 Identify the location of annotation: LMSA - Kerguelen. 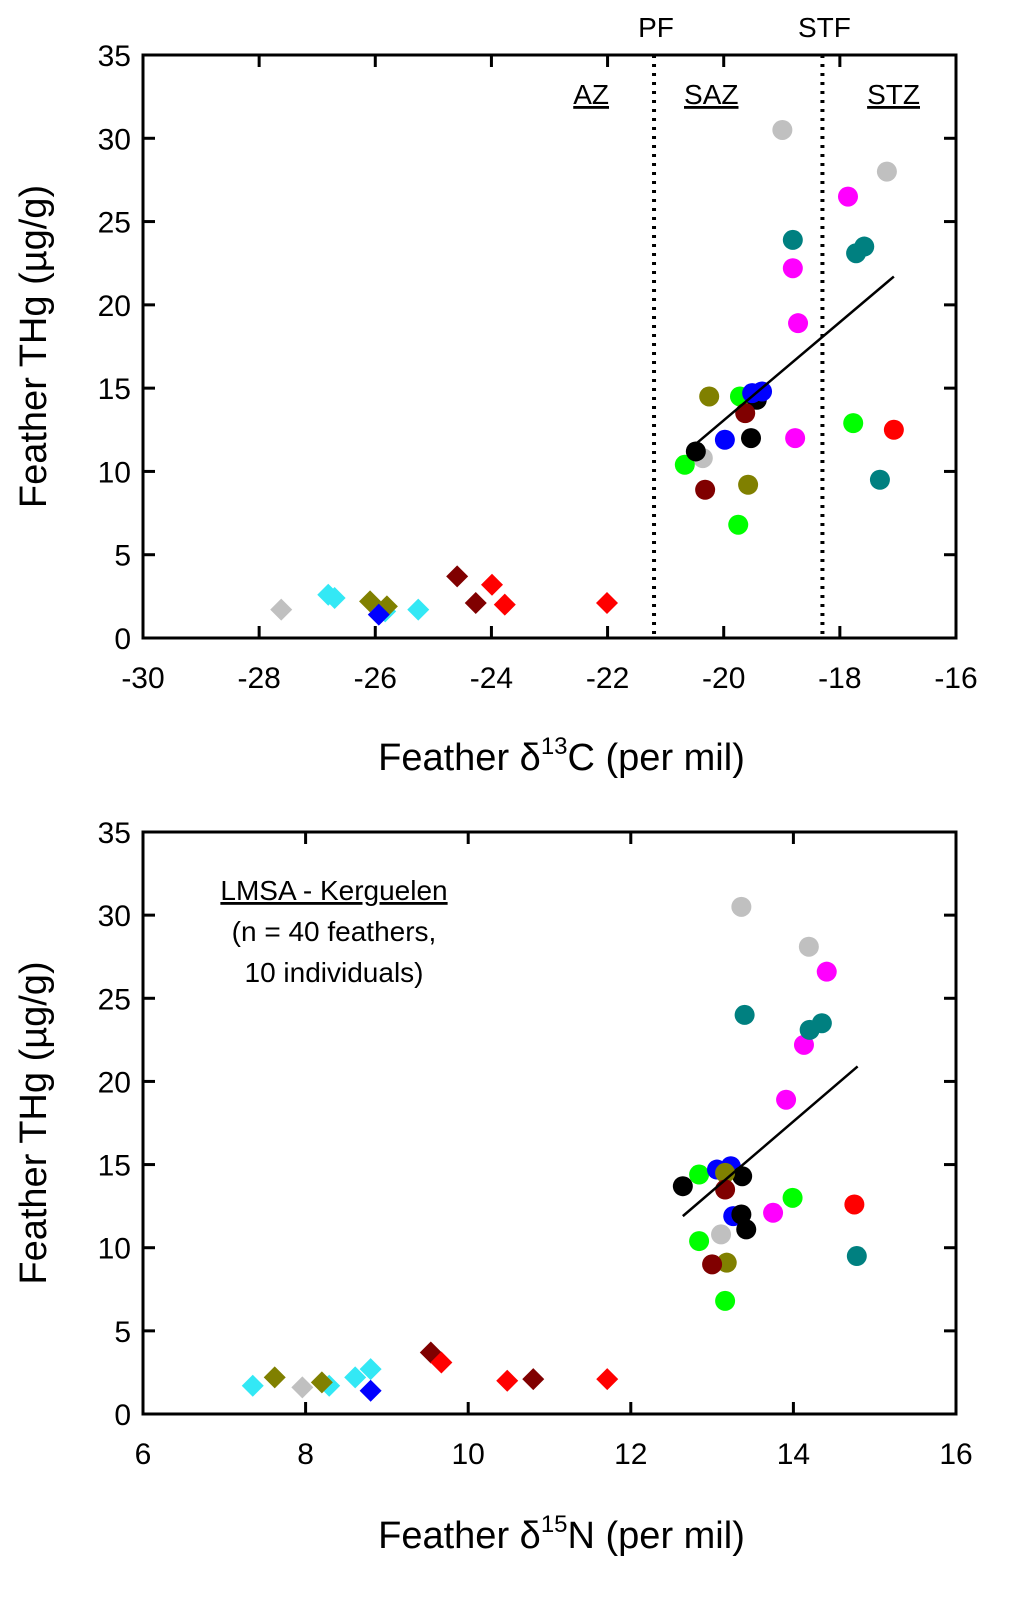
(333, 890).